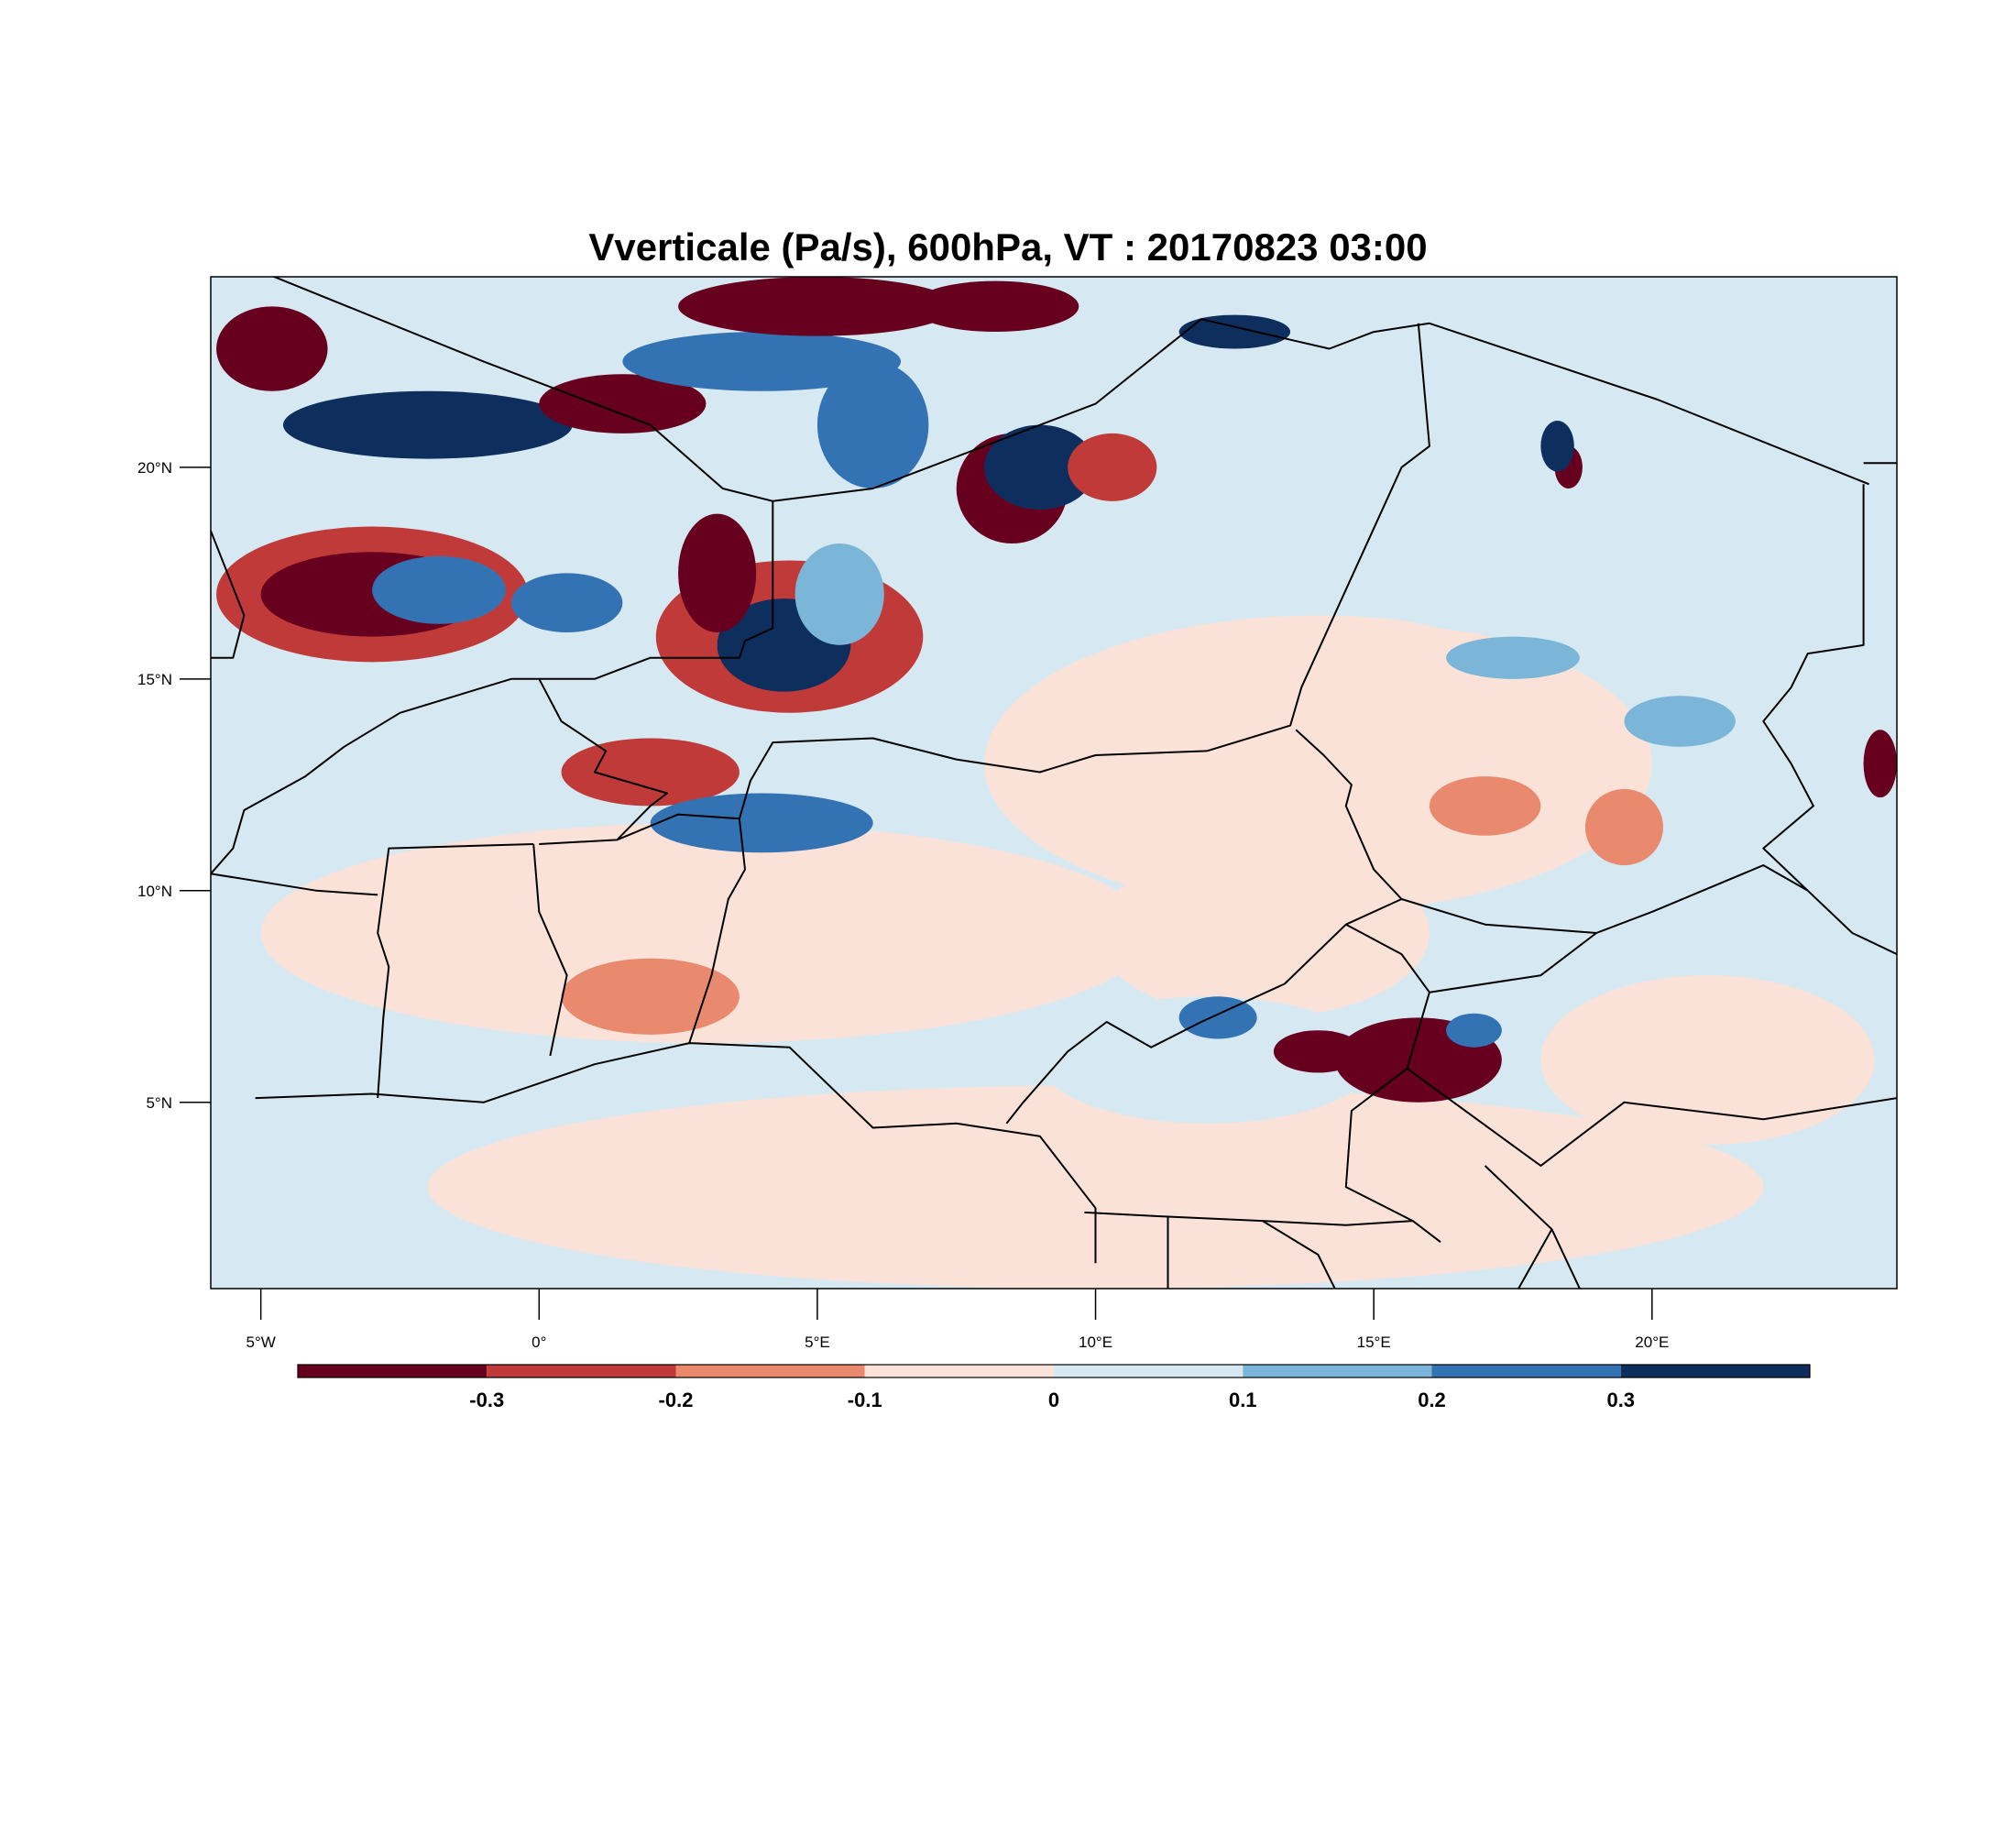 The height and width of the screenshot is (1833, 2016). I want to click on lon-tick-label: 15°E, so click(1374, 1342).